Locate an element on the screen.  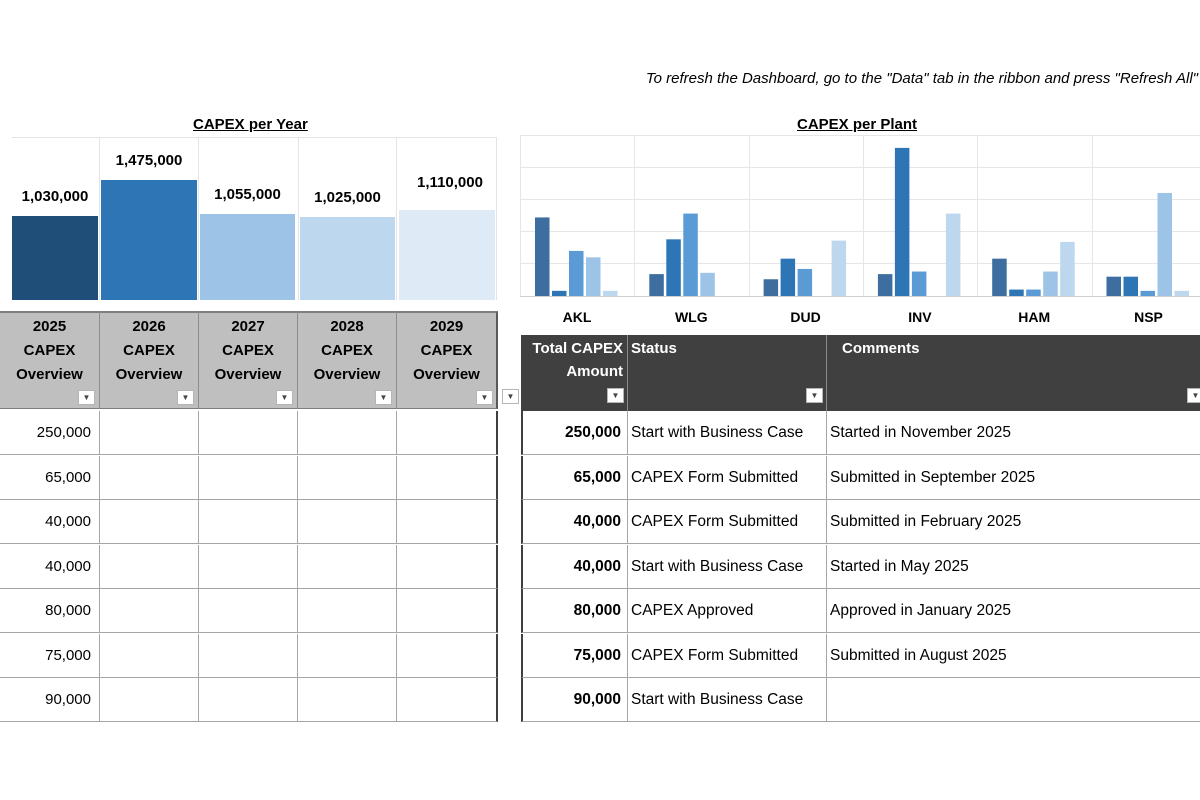
comment-cell: Approved in January 2025 is located at coordinates (1013, 611).